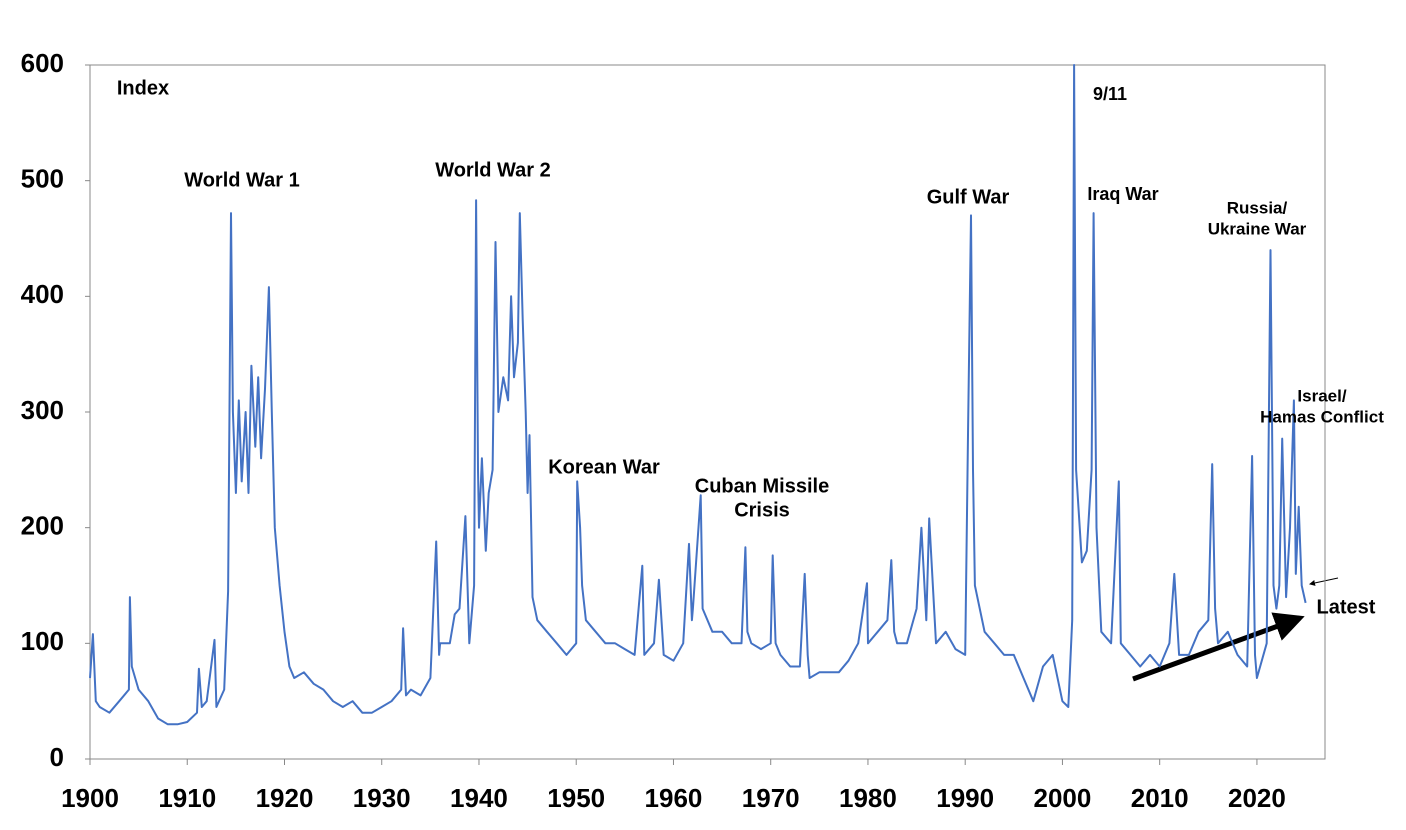  Describe the element at coordinates (1322, 416) in the screenshot. I see `annotation: Hamas Conflict` at that location.